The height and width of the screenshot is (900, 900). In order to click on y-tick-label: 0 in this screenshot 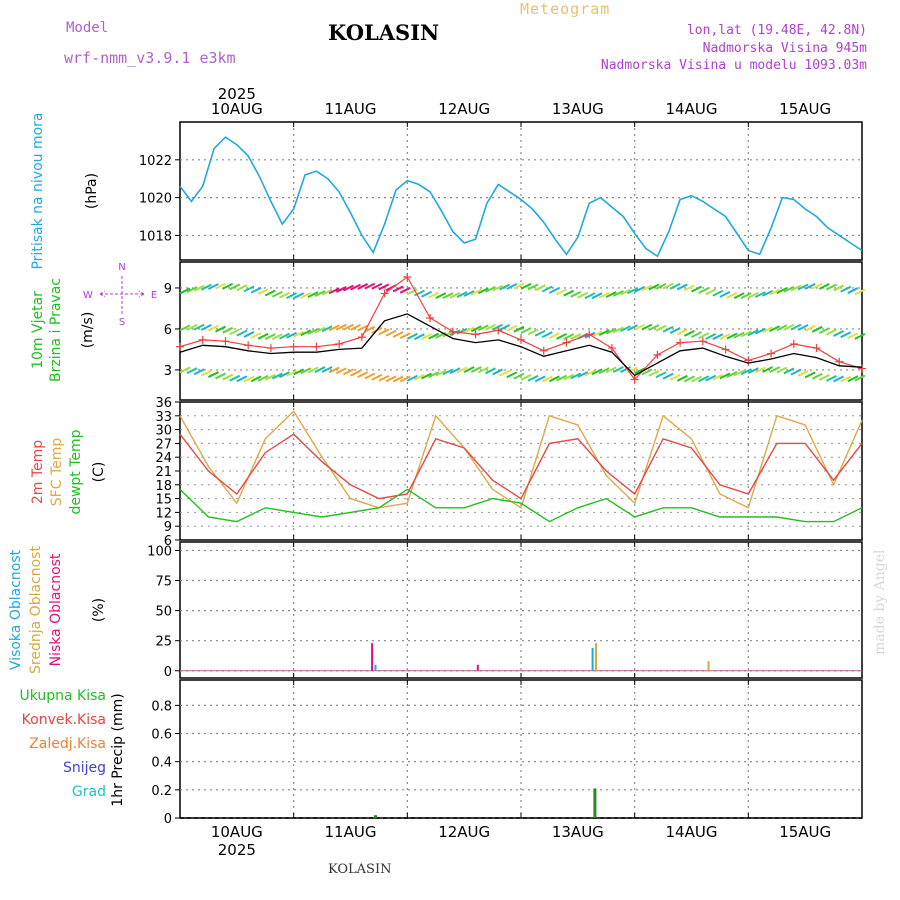, I will do `click(168, 672)`.